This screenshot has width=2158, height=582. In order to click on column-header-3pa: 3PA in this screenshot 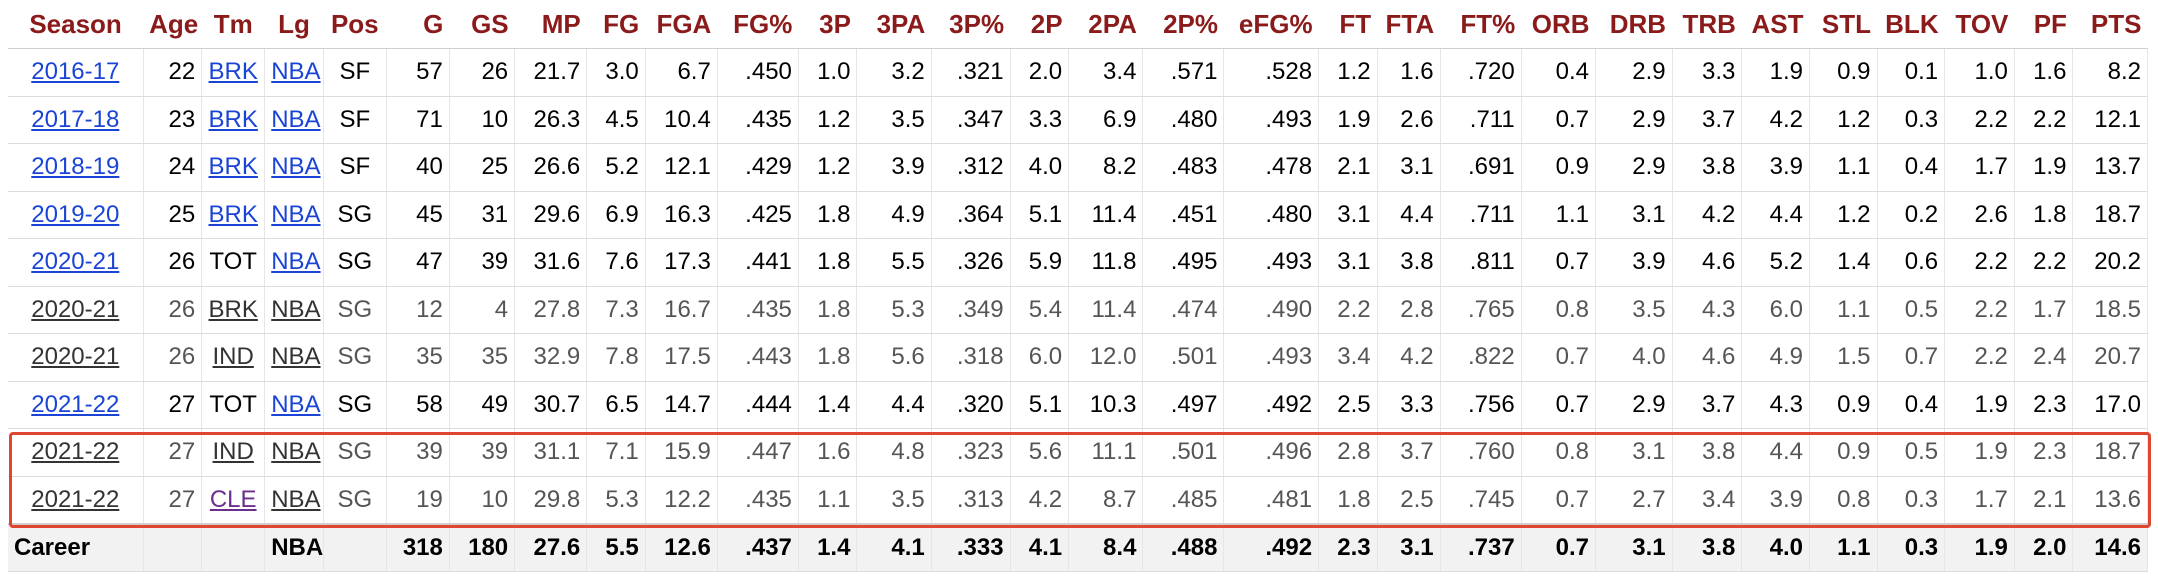, I will do `click(894, 24)`.